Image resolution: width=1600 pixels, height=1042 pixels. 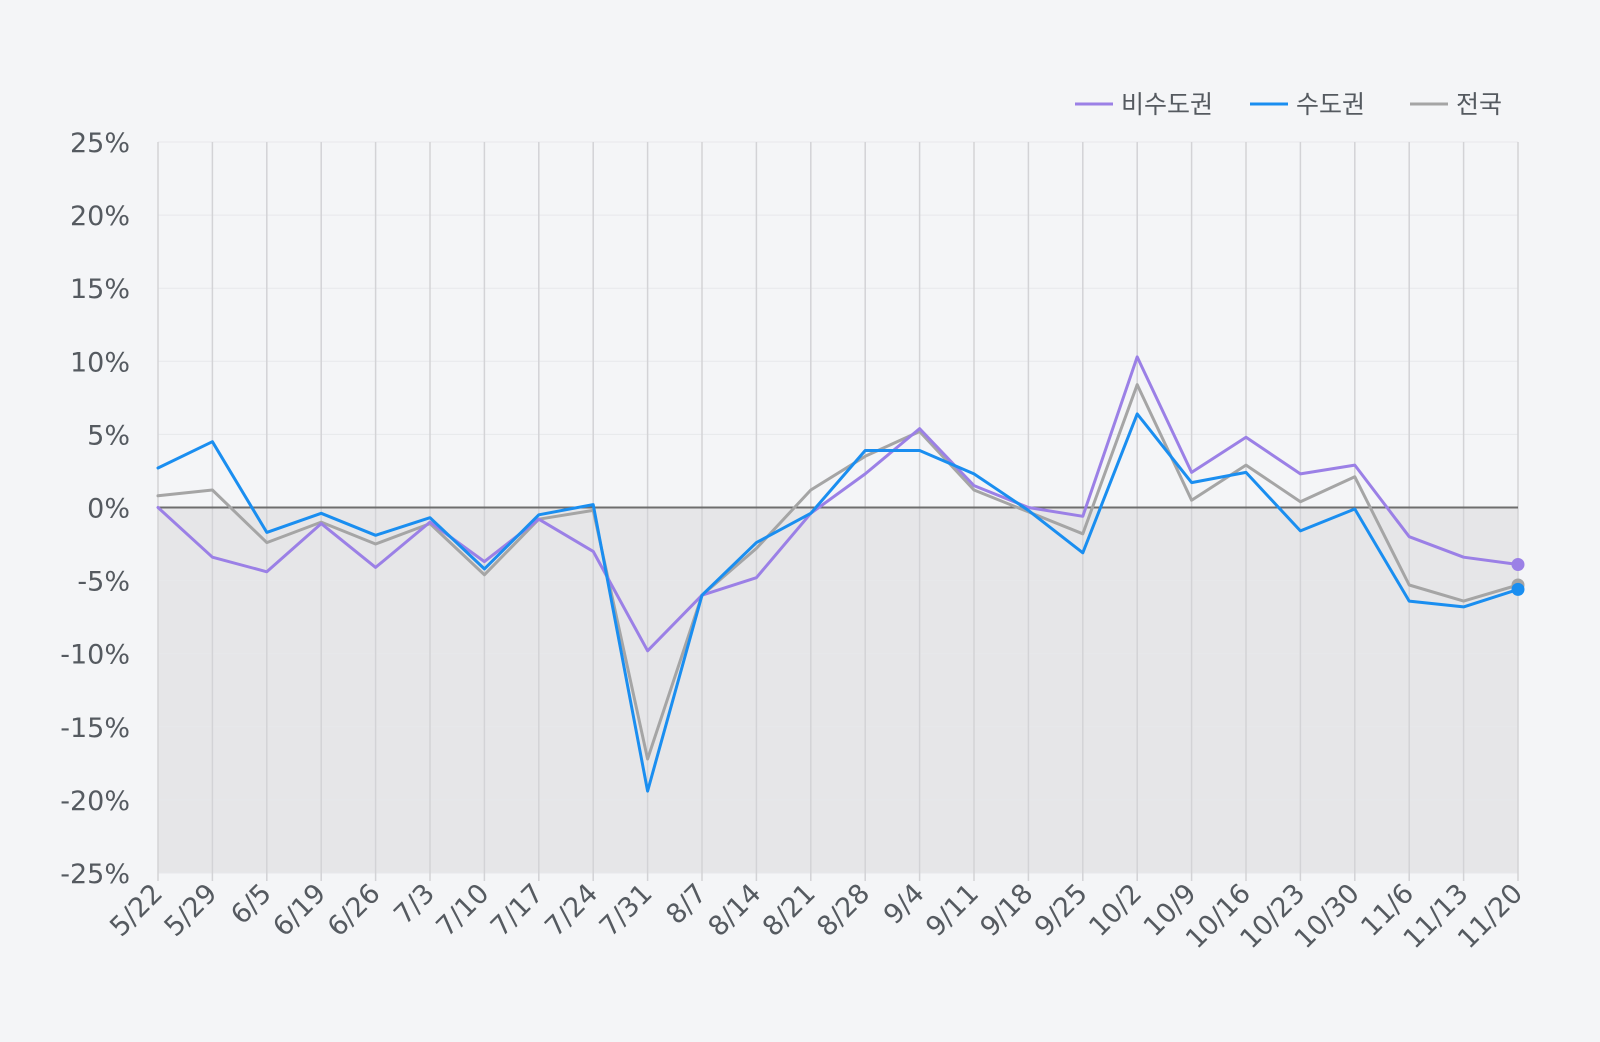 What do you see at coordinates (463, 910) in the screenshot?
I see `x-tick-label: 7/10` at bounding box center [463, 910].